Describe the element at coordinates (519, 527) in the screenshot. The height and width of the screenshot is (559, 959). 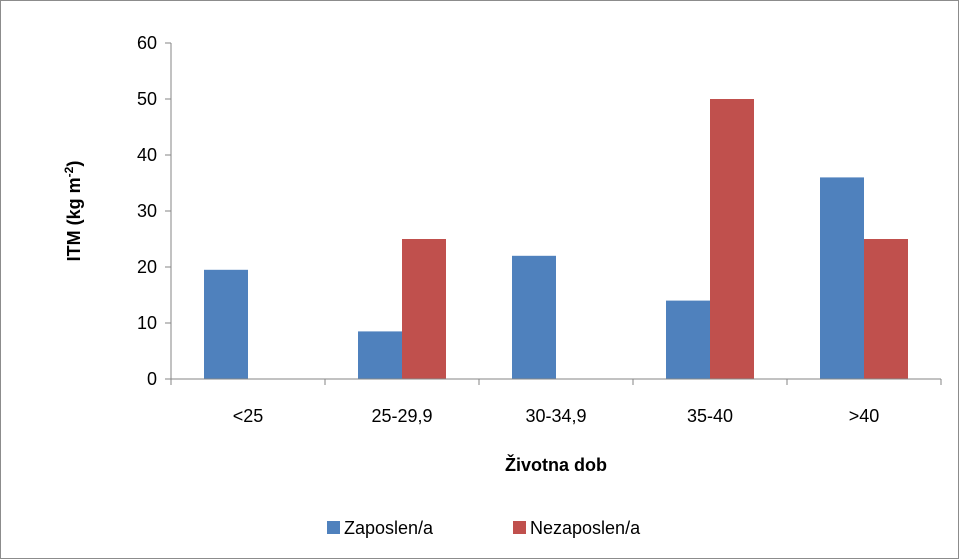
I see `legend-swatch-nezaposlen` at that location.